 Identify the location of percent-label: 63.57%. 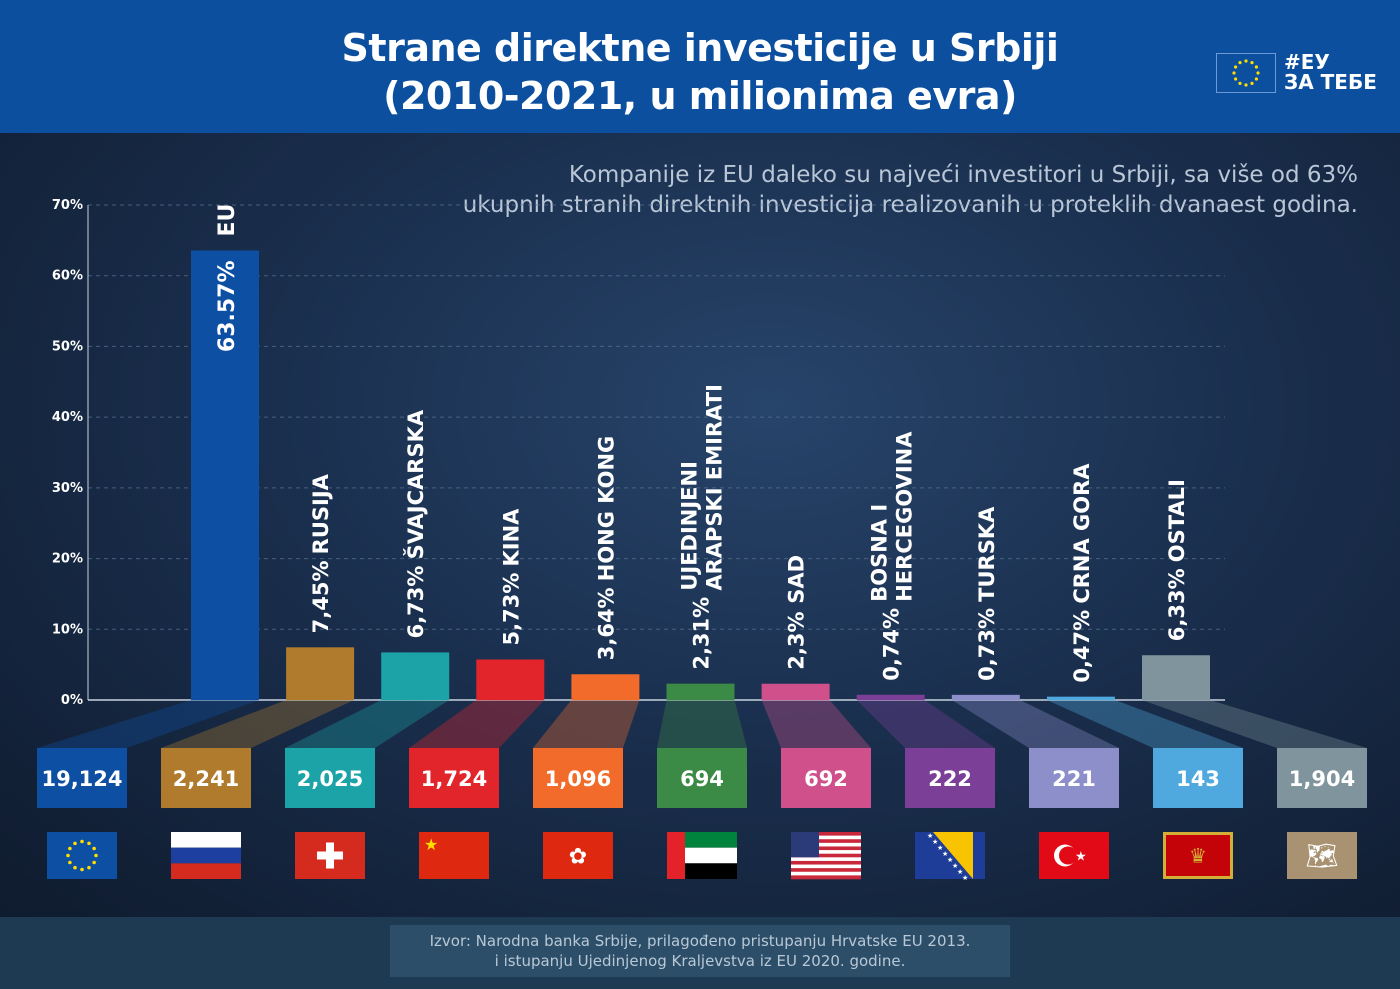
(227, 306).